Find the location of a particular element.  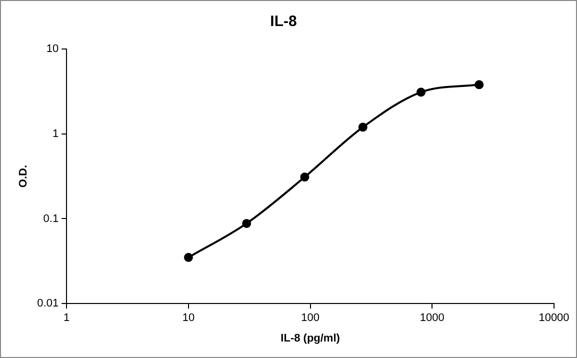

chart-title: IL-8 is located at coordinates (283, 21).